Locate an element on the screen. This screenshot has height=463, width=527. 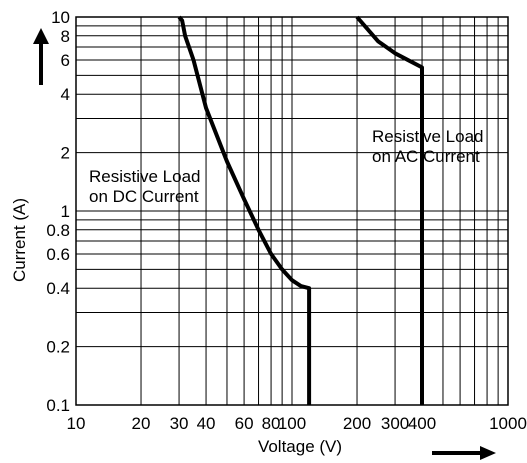
y-tick-label: 0.1 is located at coordinates (58, 405).